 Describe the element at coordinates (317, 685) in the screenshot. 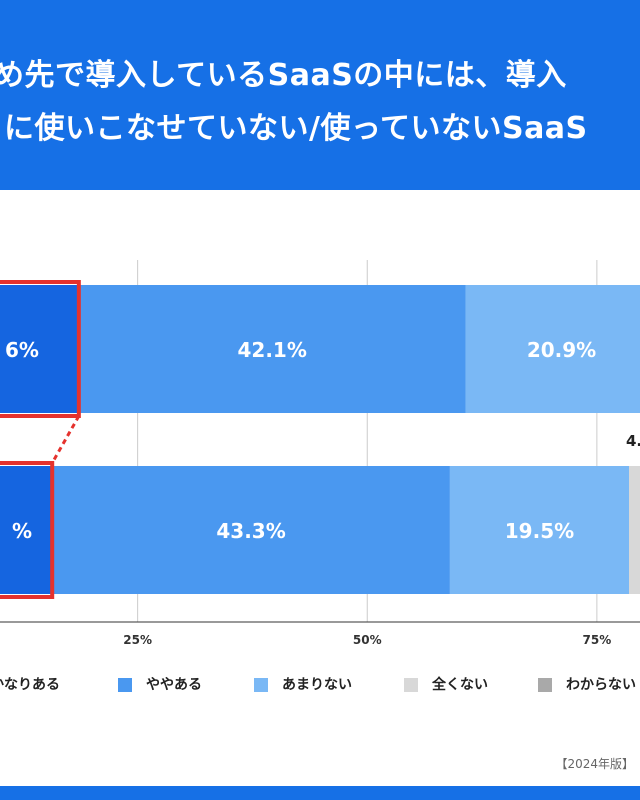

I see `legend-label: あまりない` at that location.